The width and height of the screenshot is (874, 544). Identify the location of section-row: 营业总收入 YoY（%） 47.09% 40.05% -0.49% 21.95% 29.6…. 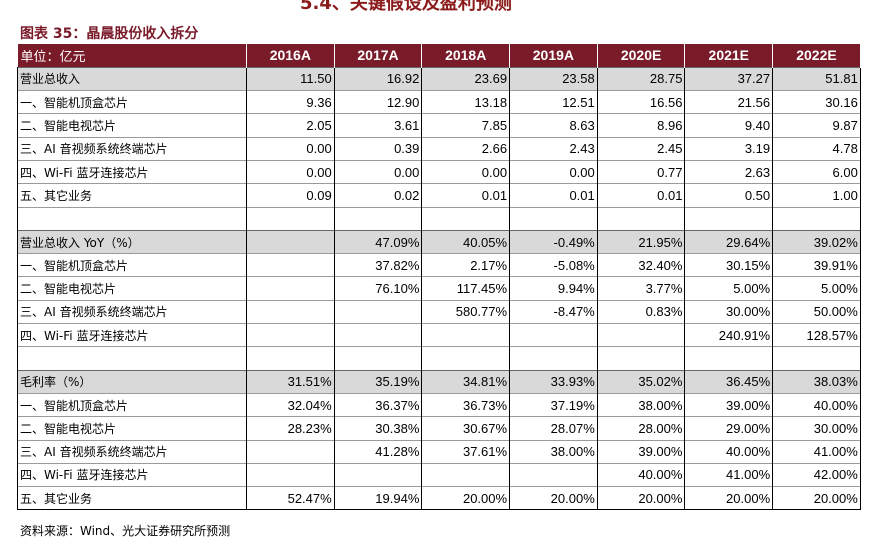
(439, 241).